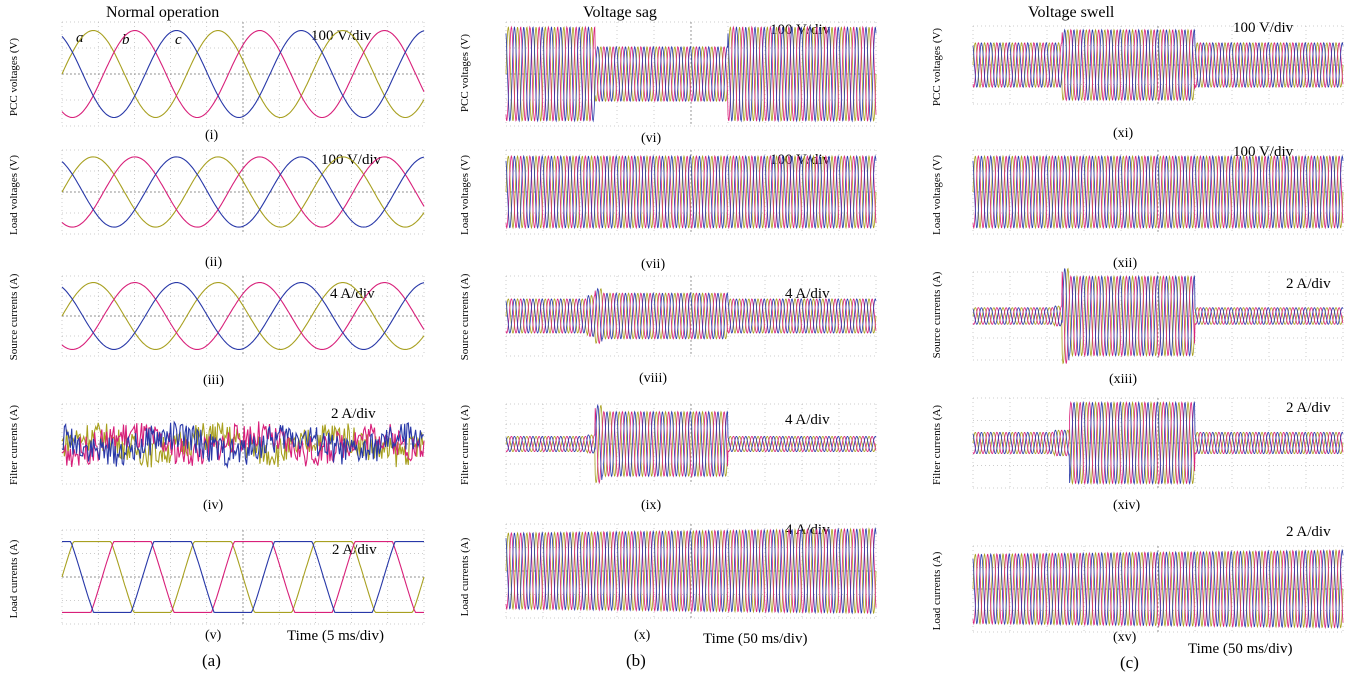 The height and width of the screenshot is (679, 1362). I want to click on panel-caption: (iv), so click(213, 505).